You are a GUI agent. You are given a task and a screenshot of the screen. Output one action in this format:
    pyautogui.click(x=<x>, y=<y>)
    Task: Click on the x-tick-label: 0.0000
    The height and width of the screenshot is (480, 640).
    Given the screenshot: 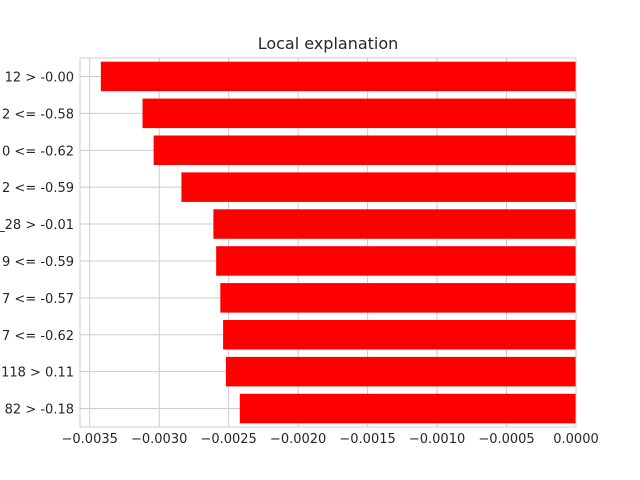 What is the action you would take?
    pyautogui.click(x=576, y=439)
    